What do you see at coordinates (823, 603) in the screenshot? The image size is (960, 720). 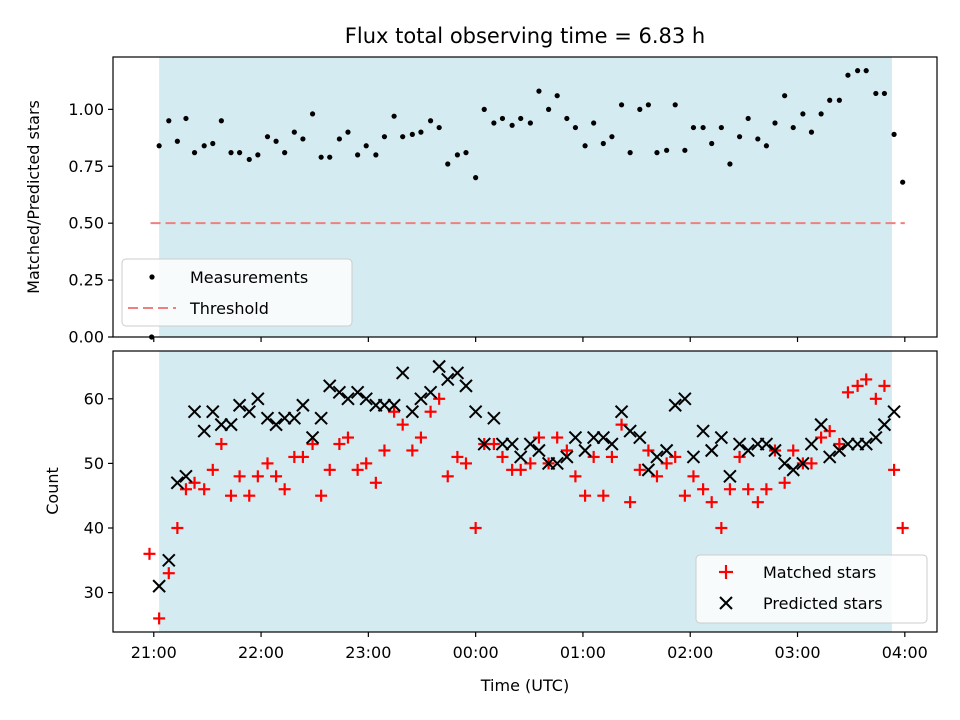 I see `legend-predicted-label: Predicted stars` at bounding box center [823, 603].